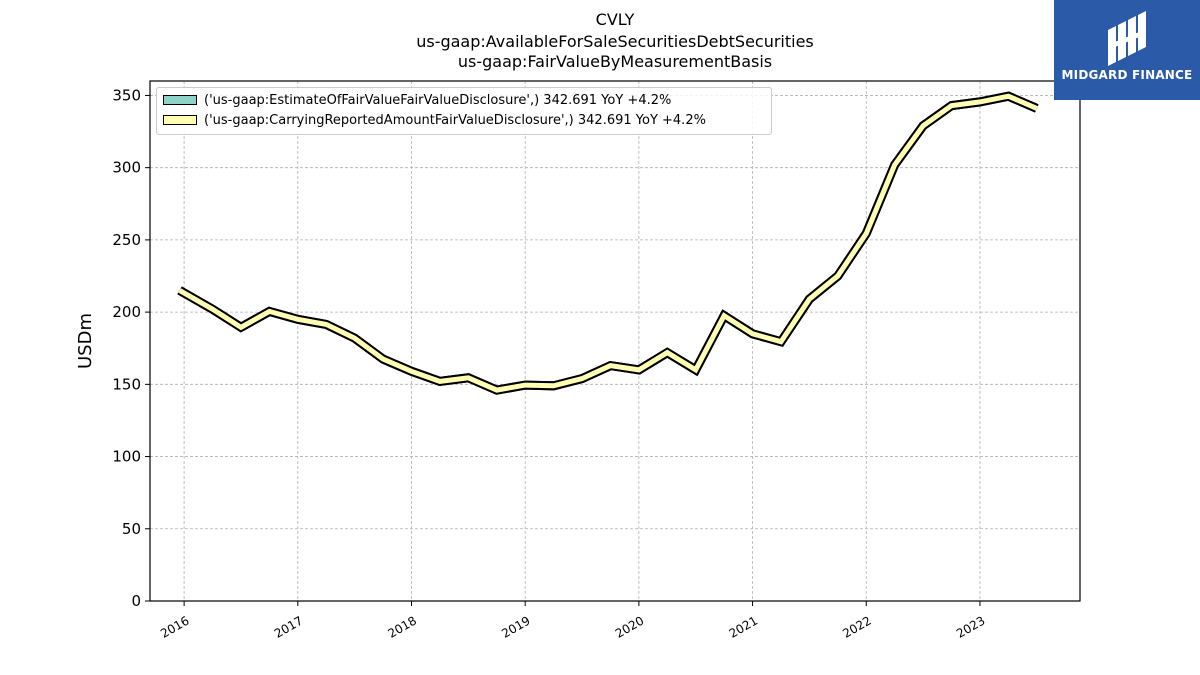 The height and width of the screenshot is (675, 1200). I want to click on y-tick-label: 50, so click(131, 529).